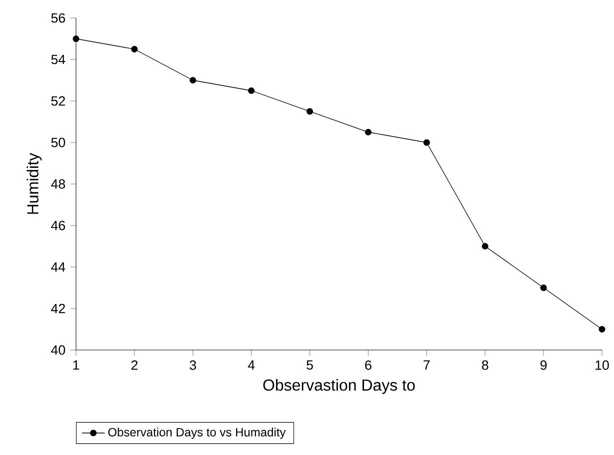  I want to click on legend-label: Observation Days to vs Humadity, so click(197, 433).